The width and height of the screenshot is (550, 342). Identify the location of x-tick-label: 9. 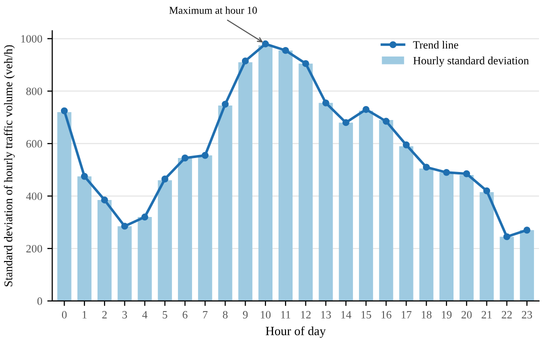
(245, 314).